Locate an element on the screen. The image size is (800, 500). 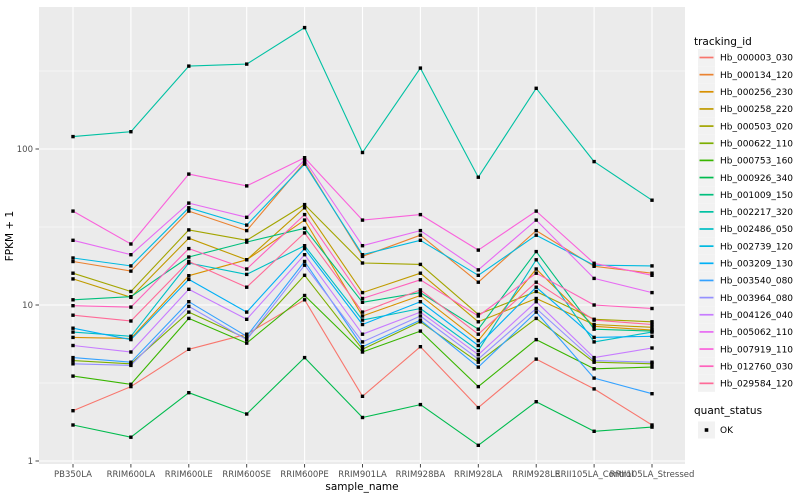
legend-key-point is located at coordinates (706, 430).